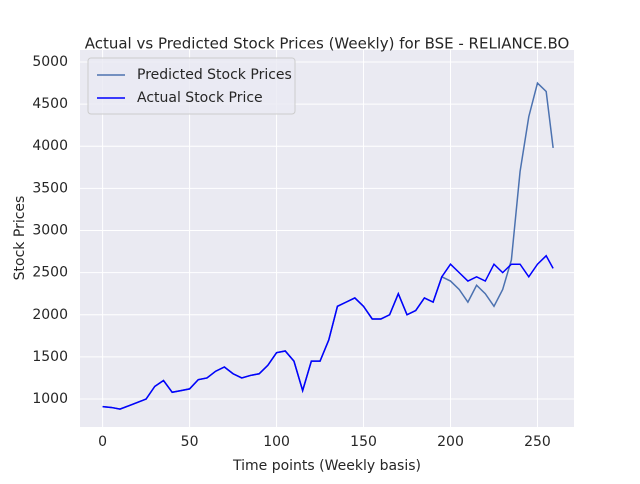 The width and height of the screenshot is (640, 484). Describe the element at coordinates (102, 442) in the screenshot. I see `x-tick-label: 0` at that location.